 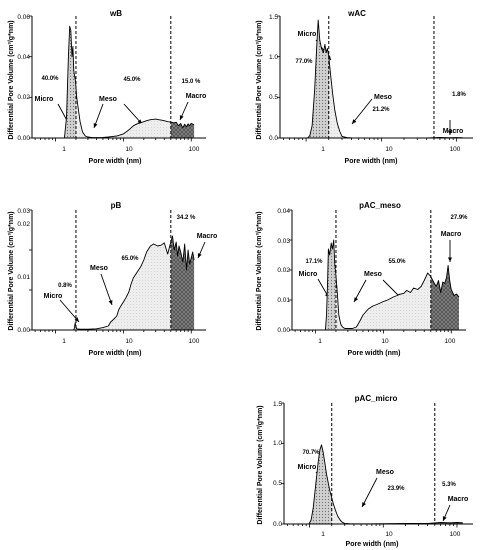 I want to click on annotation-micro: 0.8% Micro, so click(x=62, y=303).